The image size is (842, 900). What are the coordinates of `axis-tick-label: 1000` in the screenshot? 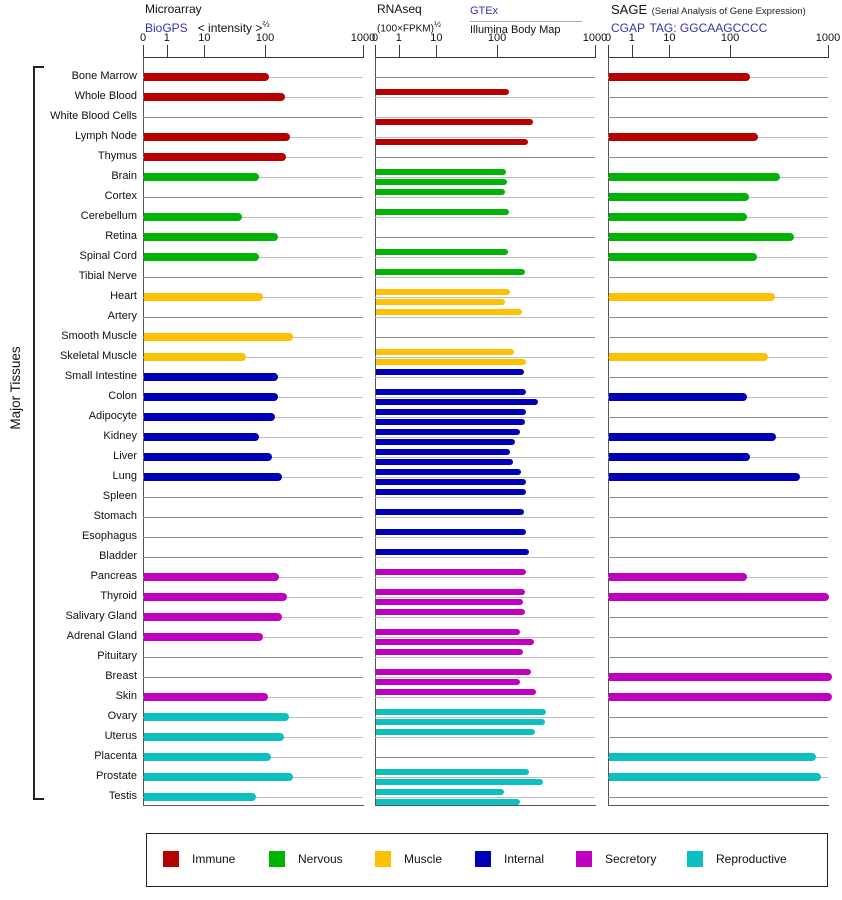 It's located at (828, 38).